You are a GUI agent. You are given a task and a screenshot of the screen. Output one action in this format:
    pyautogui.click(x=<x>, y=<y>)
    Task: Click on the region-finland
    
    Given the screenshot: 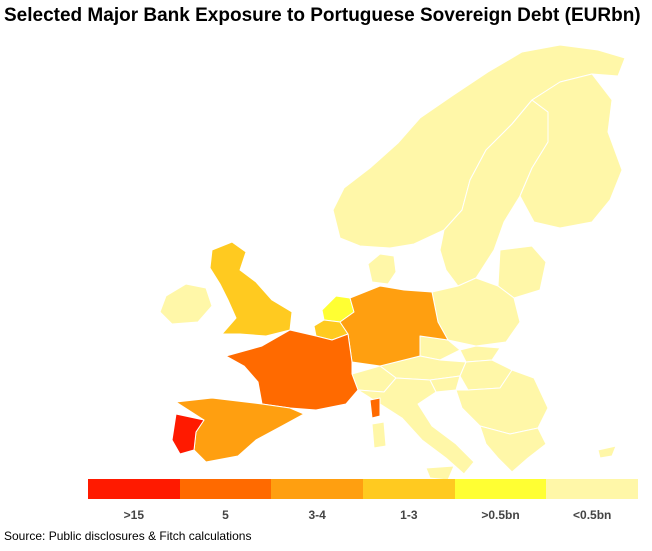 What is the action you would take?
    pyautogui.click(x=571, y=151)
    